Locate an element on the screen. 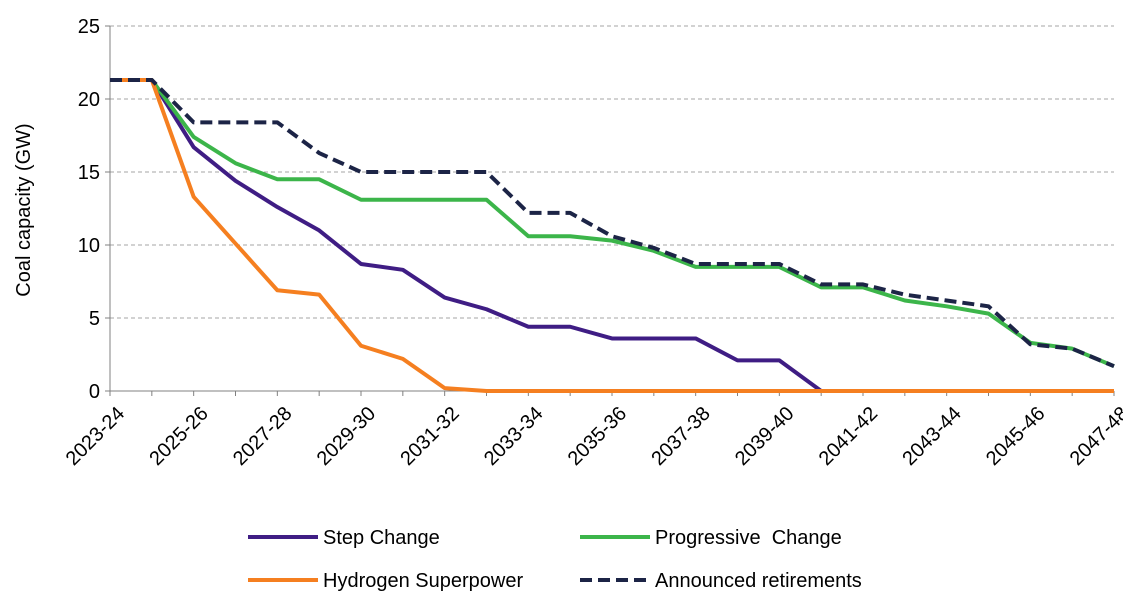  x-tick-label: 2045-46 is located at coordinates (1015, 436).